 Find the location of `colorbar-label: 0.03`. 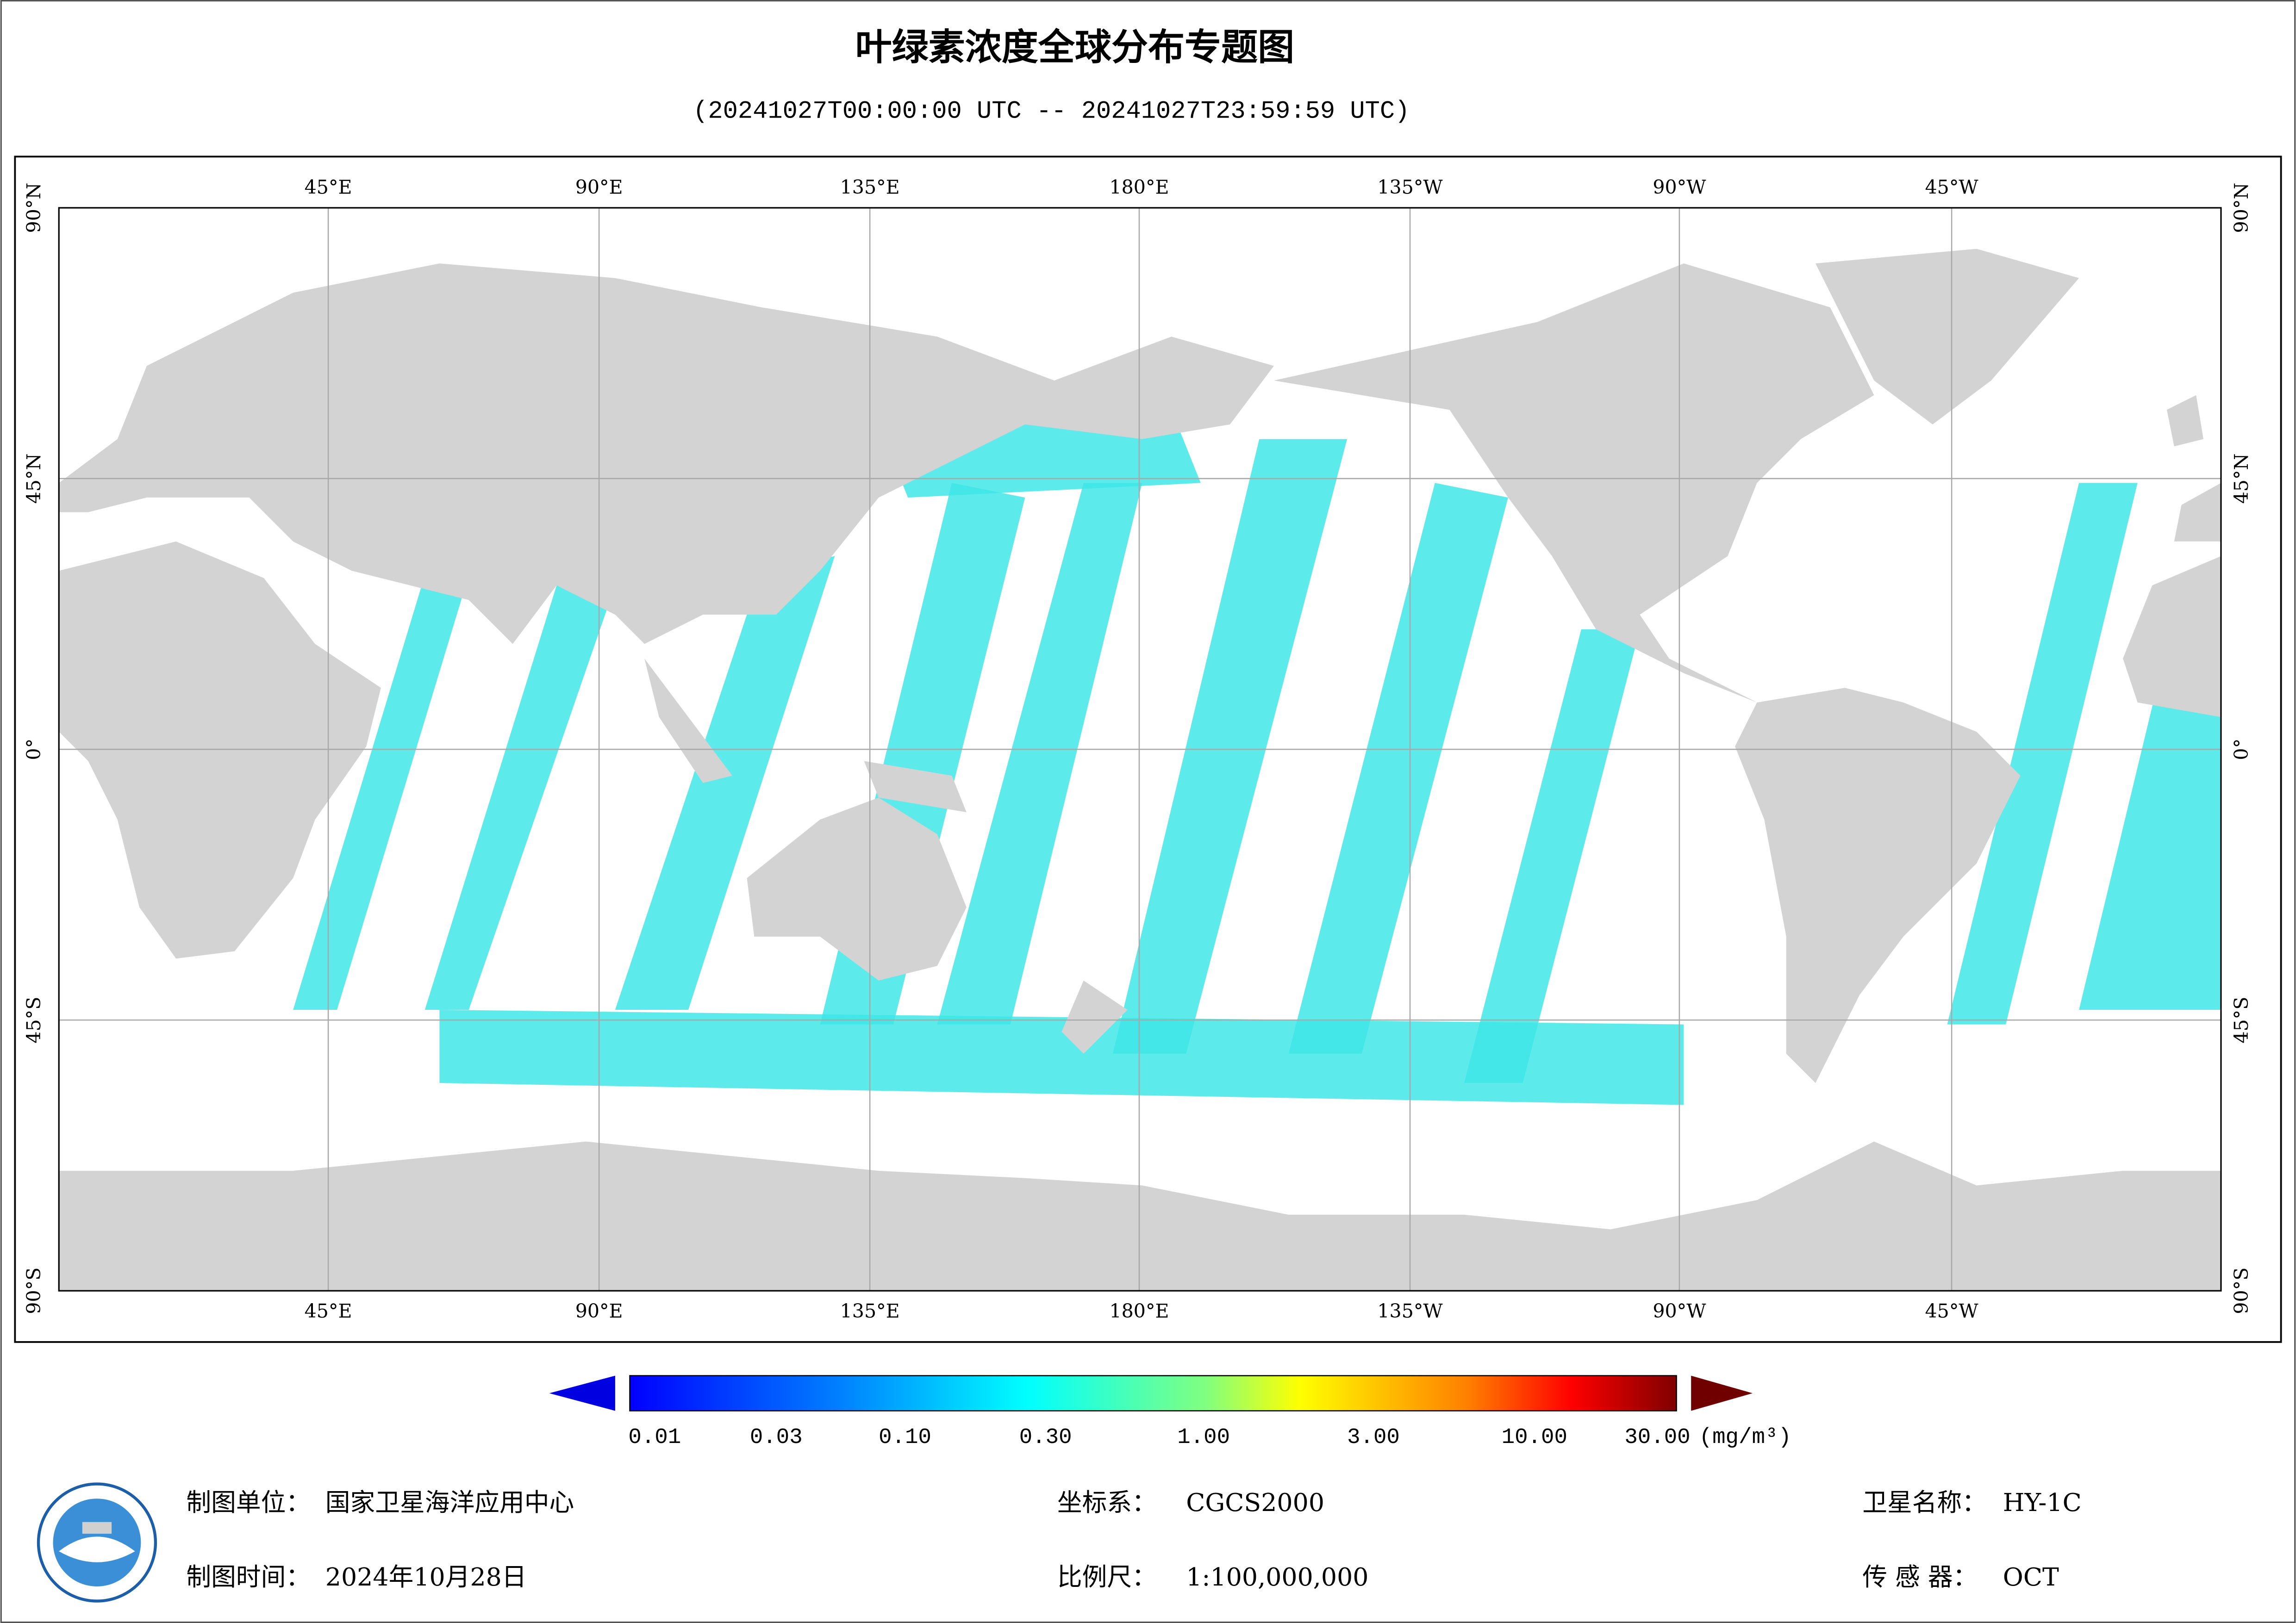

colorbar-label: 0.03 is located at coordinates (776, 1437).